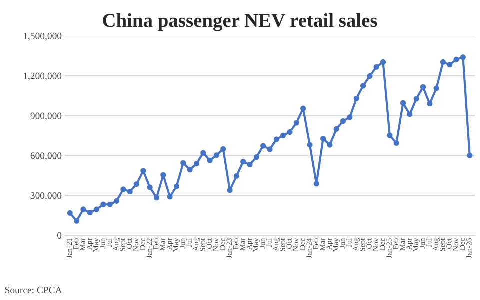 Image resolution: width=480 pixels, height=300 pixels. Describe the element at coordinates (43, 76) in the screenshot. I see `y-tick-label: 1,200,000` at that location.